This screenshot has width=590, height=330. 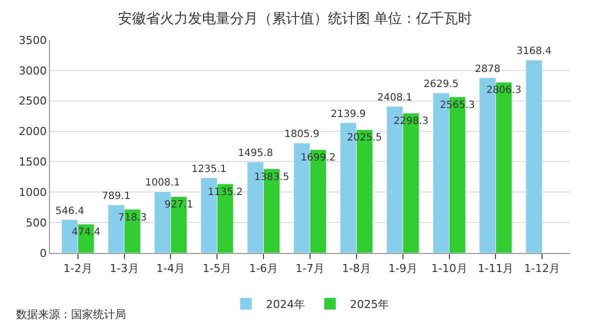 What do you see at coordinates (32, 40) in the screenshot?
I see `y-tick-label: 3500` at bounding box center [32, 40].